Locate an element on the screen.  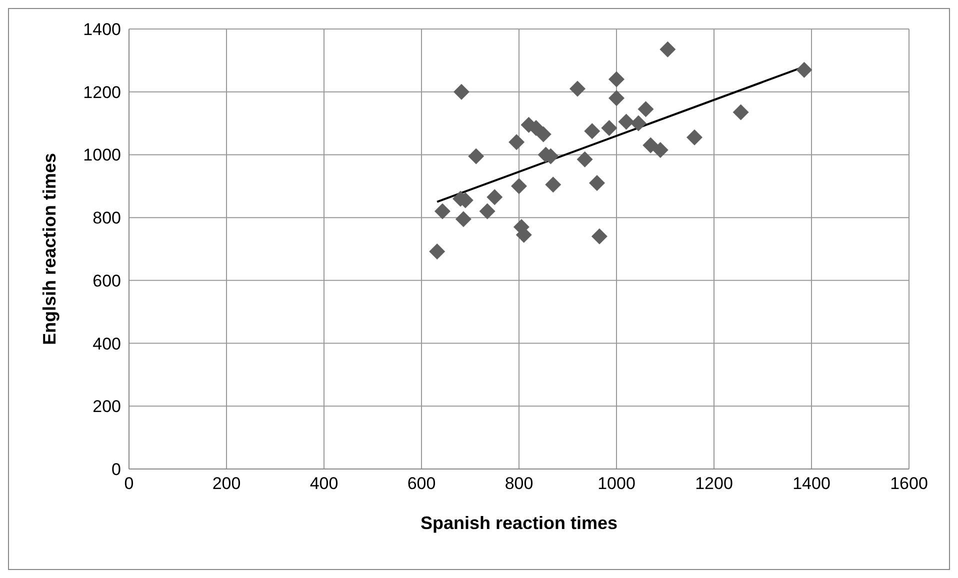
x-tick-label: 1200 is located at coordinates (714, 484).